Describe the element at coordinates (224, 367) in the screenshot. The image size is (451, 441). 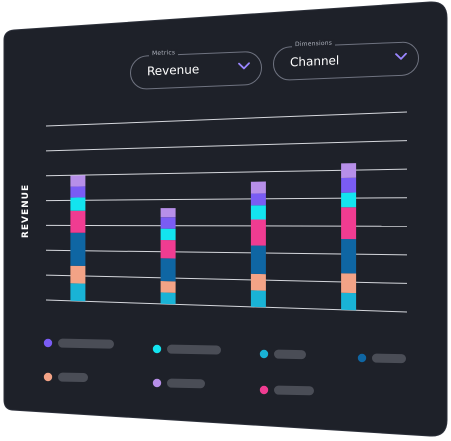
I see `legend` at that location.